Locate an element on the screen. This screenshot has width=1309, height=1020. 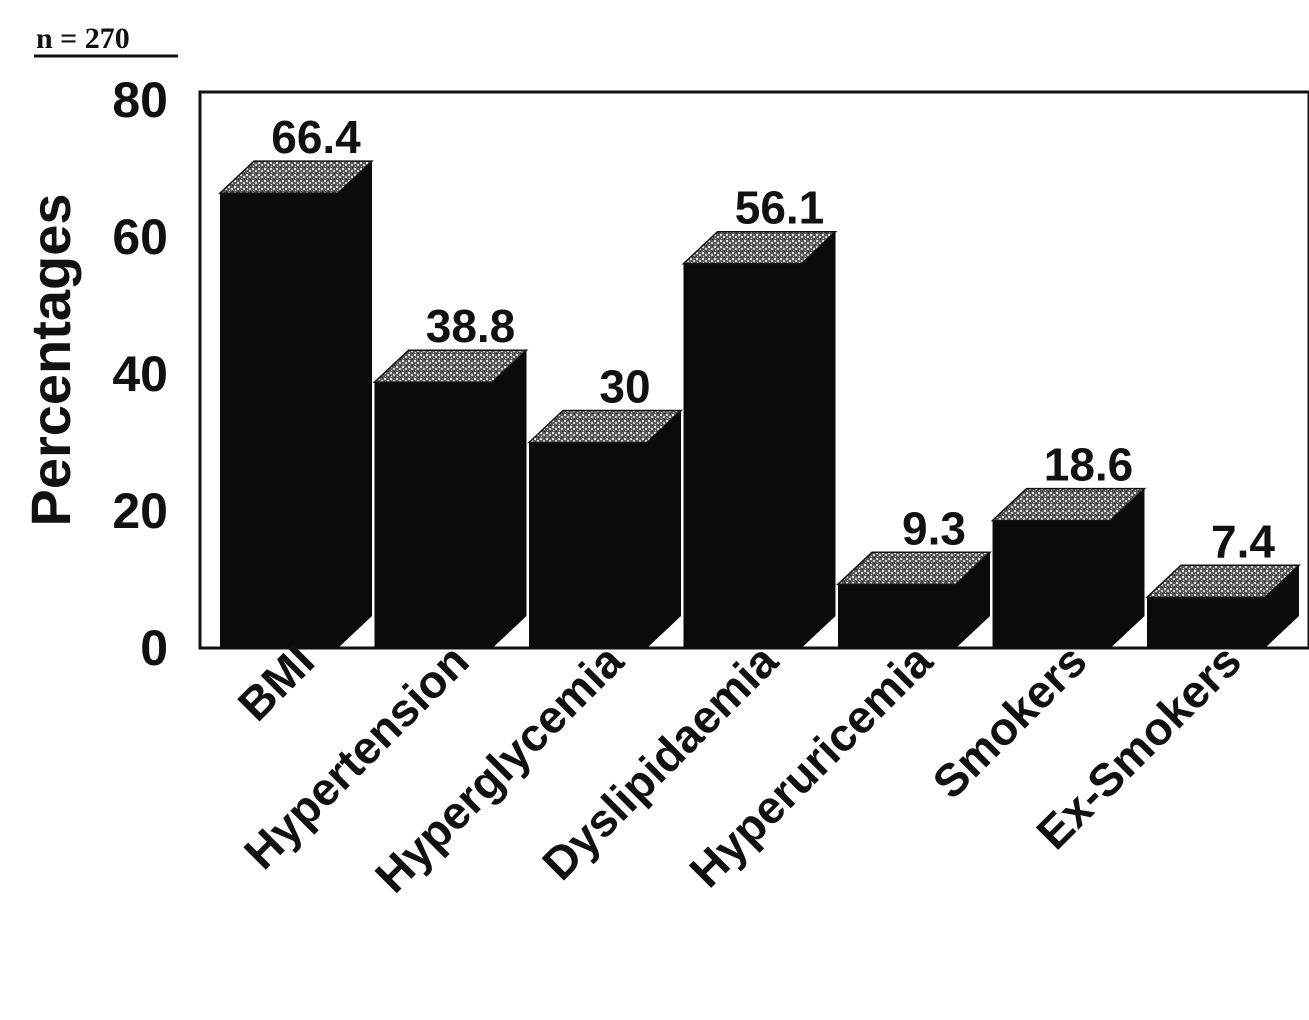
value-label: 9.3 is located at coordinates (934, 528).